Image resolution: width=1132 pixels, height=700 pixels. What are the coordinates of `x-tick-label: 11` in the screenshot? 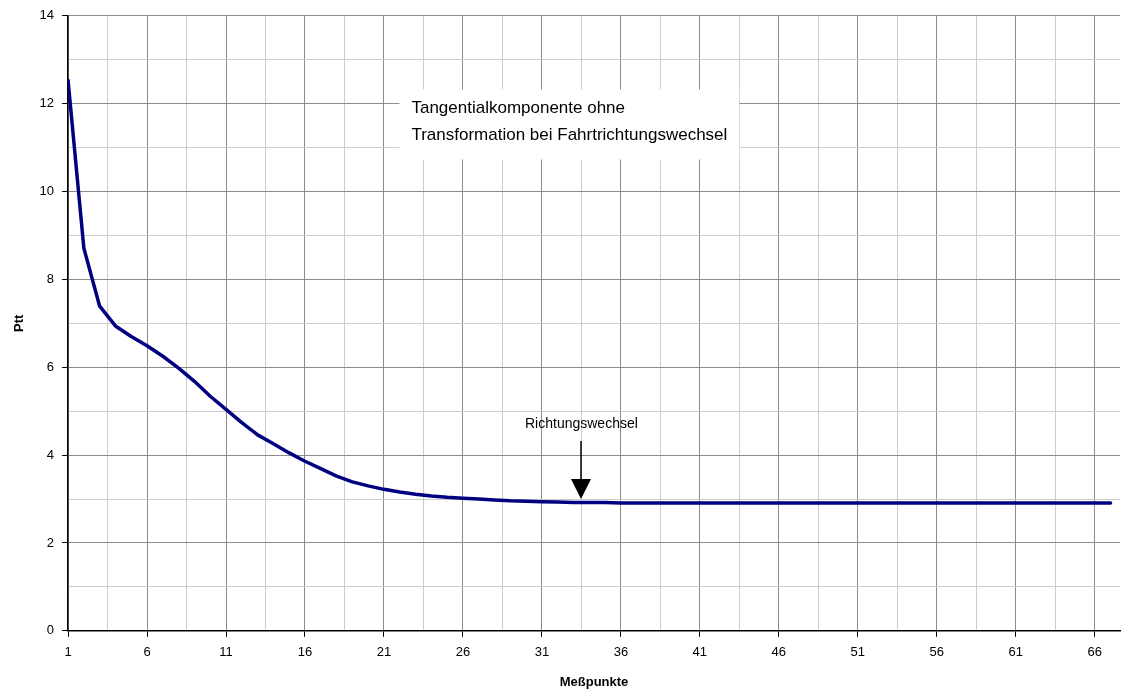 It's located at (226, 652).